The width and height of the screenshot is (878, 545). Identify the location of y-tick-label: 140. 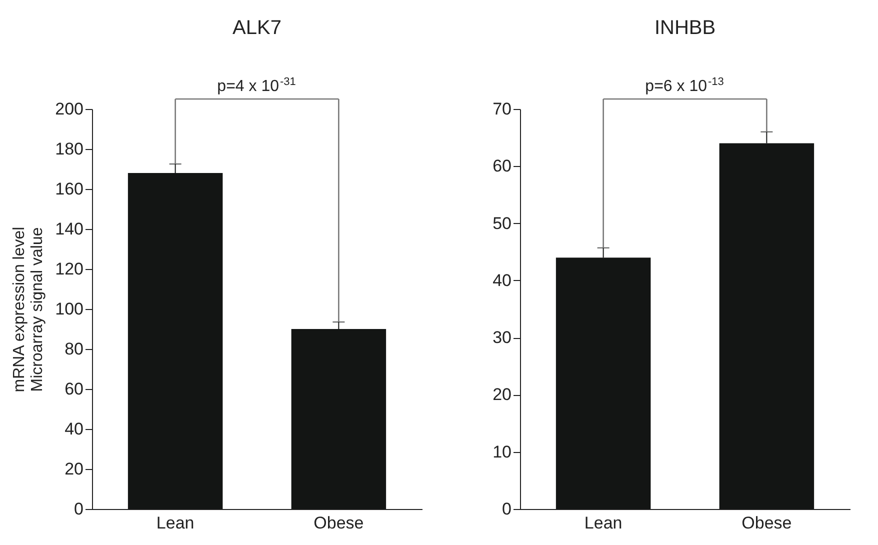
(69, 229).